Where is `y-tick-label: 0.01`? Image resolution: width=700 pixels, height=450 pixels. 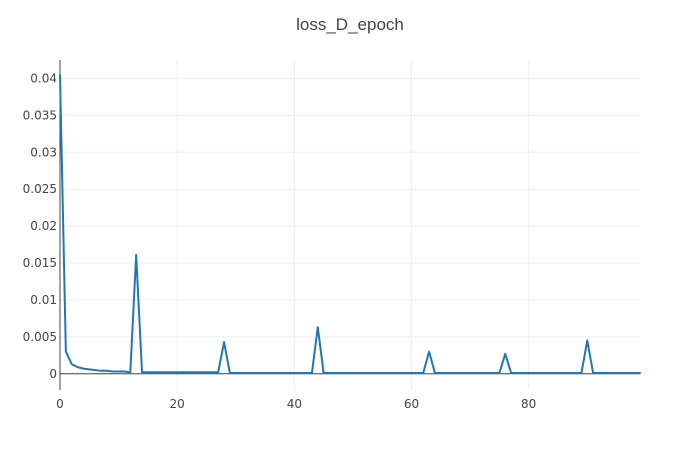 y-tick-label: 0.01 is located at coordinates (43, 300).